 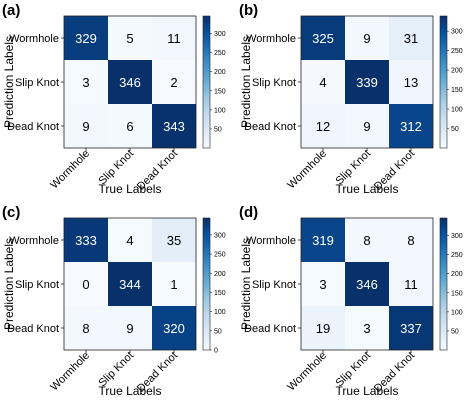 What do you see at coordinates (130, 391) in the screenshot?
I see `panel-c-xlabel: True Labels` at bounding box center [130, 391].